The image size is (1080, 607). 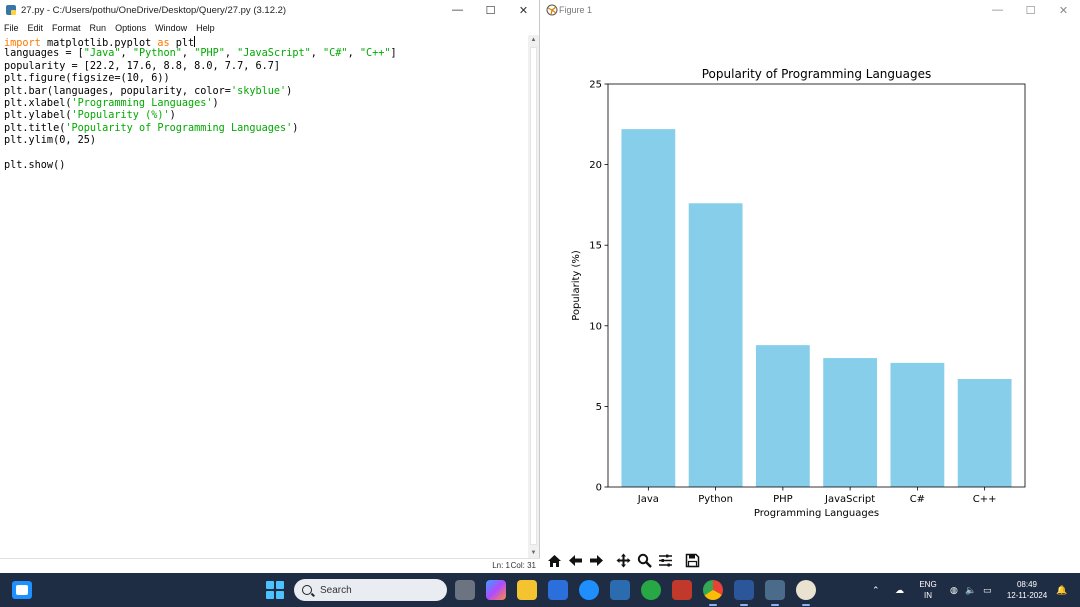 What do you see at coordinates (849, 499) in the screenshot?
I see `x-tick-label: JavaScript` at bounding box center [849, 499].